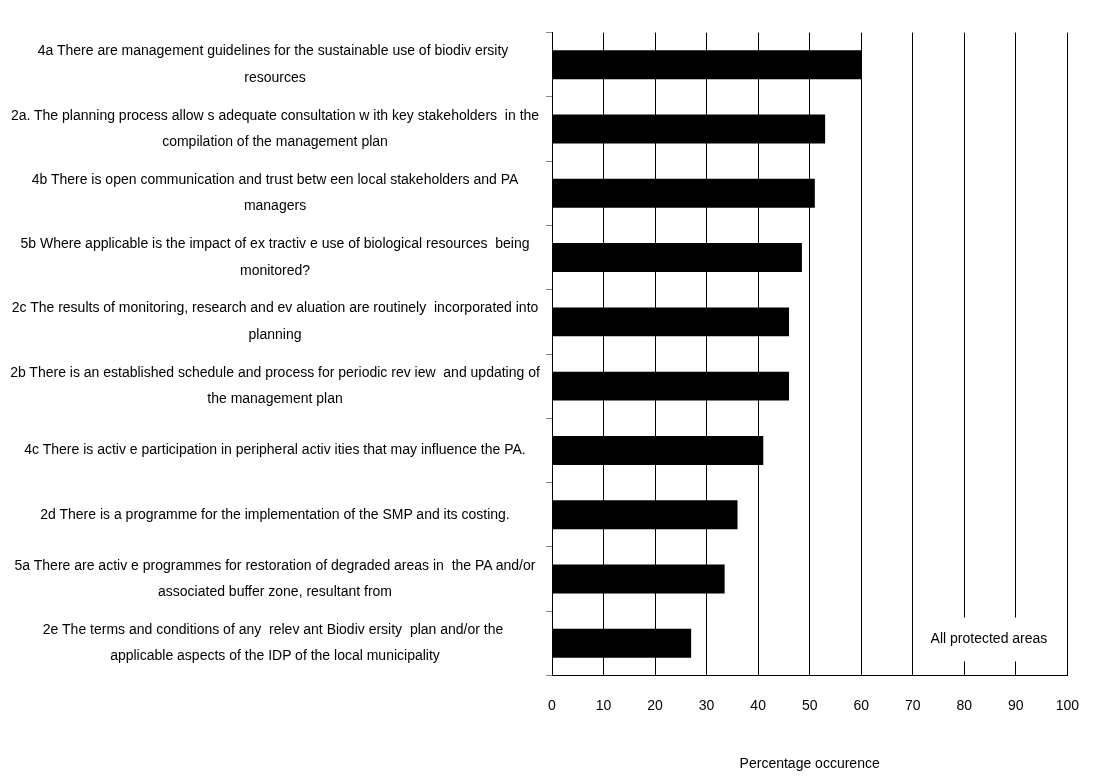 This screenshot has height=781, width=1101. What do you see at coordinates (603, 704) in the screenshot?
I see `x-tick-label: 10` at bounding box center [603, 704].